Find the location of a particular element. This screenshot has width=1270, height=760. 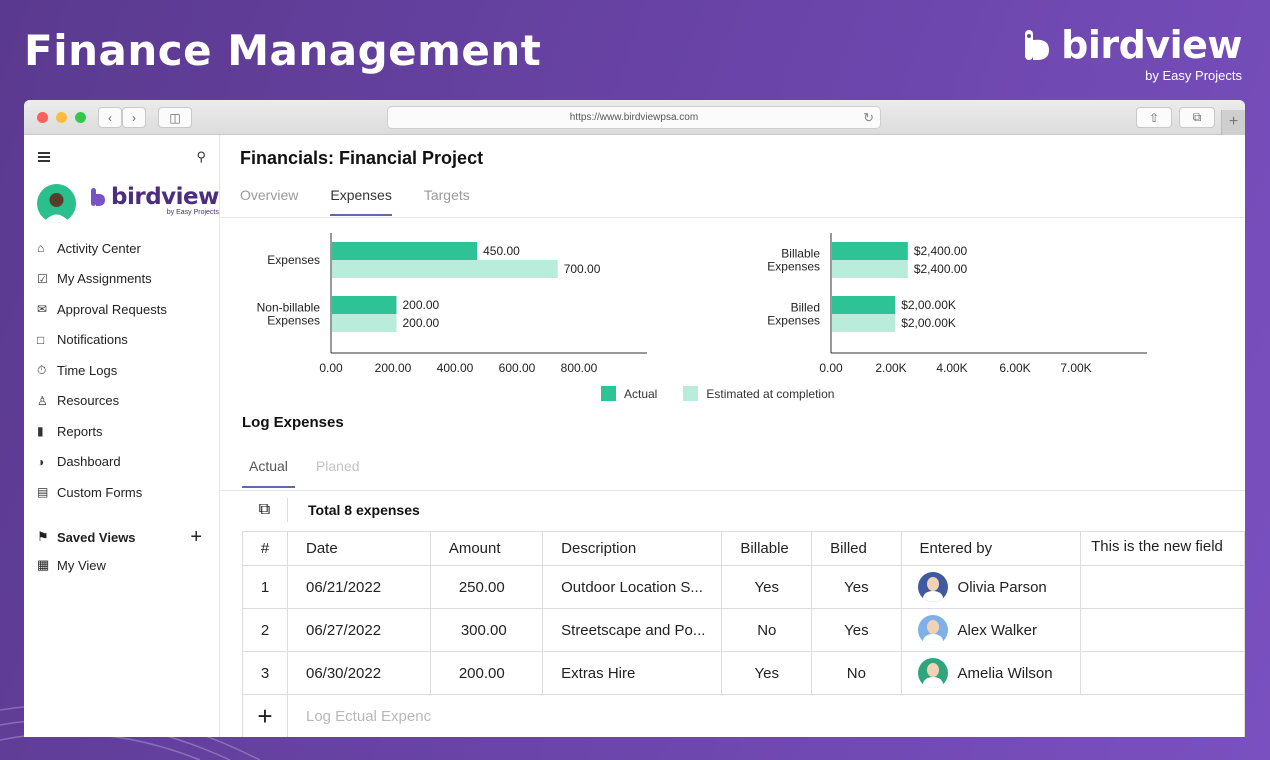

column-header-new-field: This is the new field is located at coordinates (1162, 548).